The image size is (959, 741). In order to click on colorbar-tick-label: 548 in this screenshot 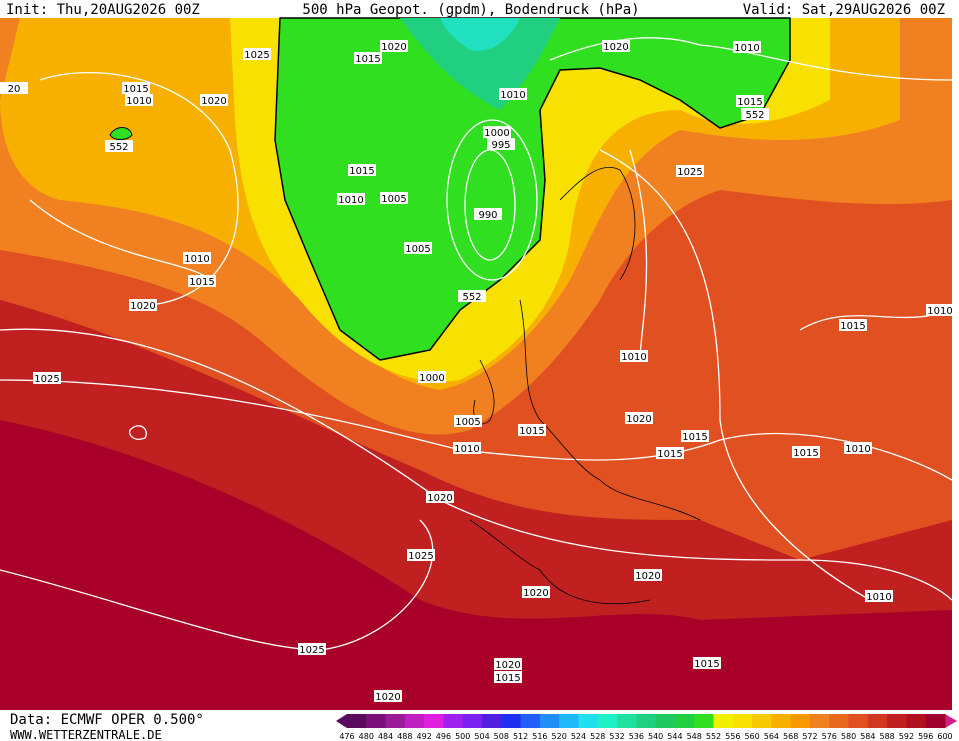, I will do `click(694, 736)`.